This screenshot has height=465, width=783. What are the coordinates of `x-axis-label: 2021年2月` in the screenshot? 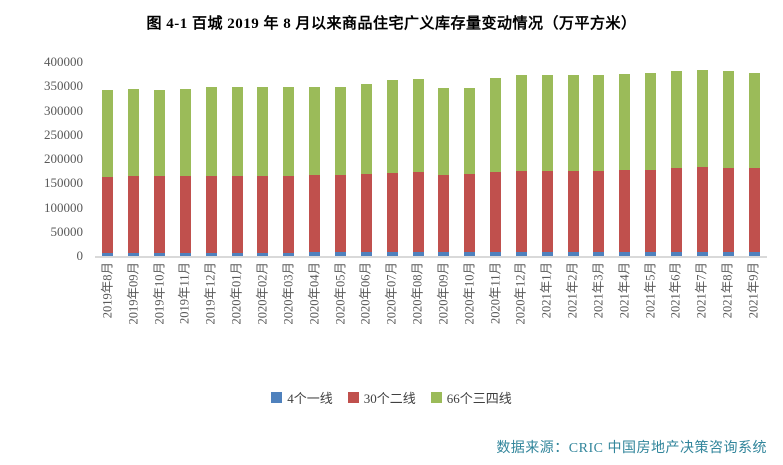 It's located at (572, 290).